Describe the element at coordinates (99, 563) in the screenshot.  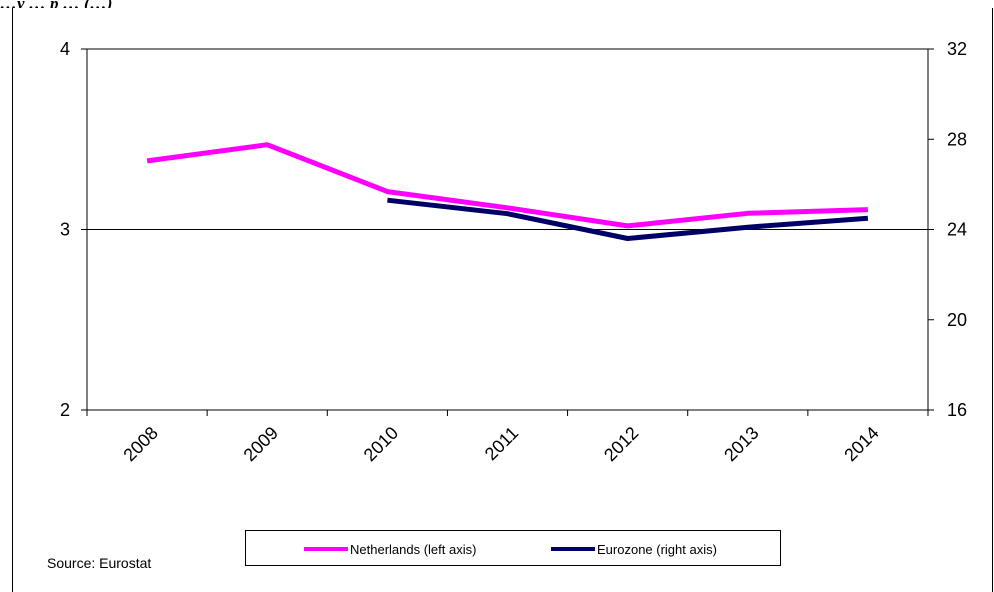
I see `source-note: Source: Eurostat` at that location.